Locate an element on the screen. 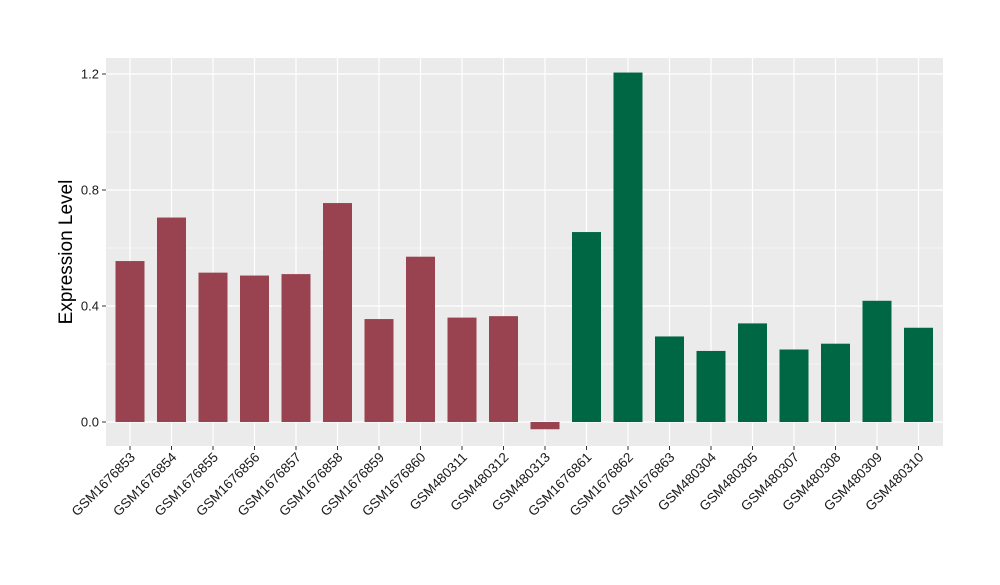  bar-GSM480304 is located at coordinates (711, 386).